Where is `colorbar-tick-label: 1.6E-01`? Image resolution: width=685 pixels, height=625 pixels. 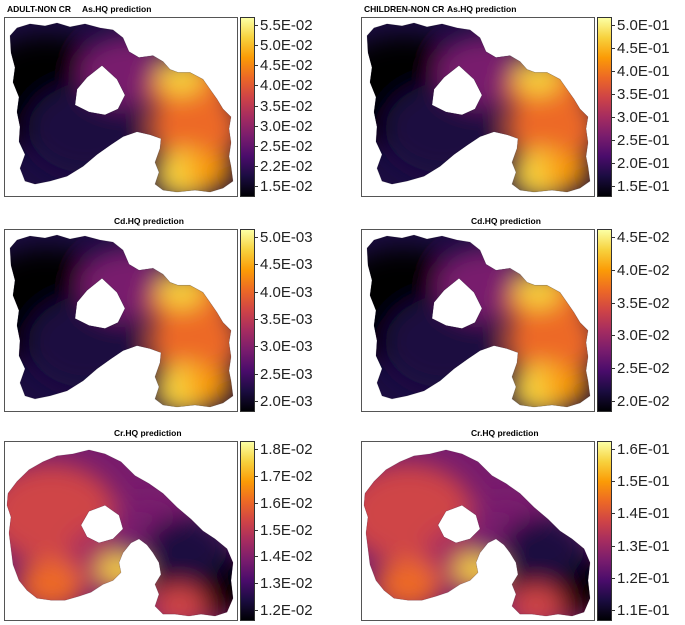
colorbar-tick-label: 1.6E-01 is located at coordinates (643, 449).